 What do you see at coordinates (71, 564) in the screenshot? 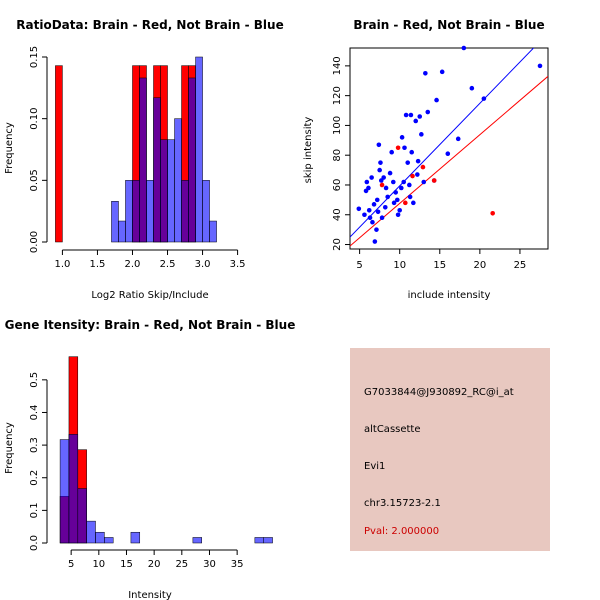
I see `gene-x-tick-label: 5` at bounding box center [71, 564].